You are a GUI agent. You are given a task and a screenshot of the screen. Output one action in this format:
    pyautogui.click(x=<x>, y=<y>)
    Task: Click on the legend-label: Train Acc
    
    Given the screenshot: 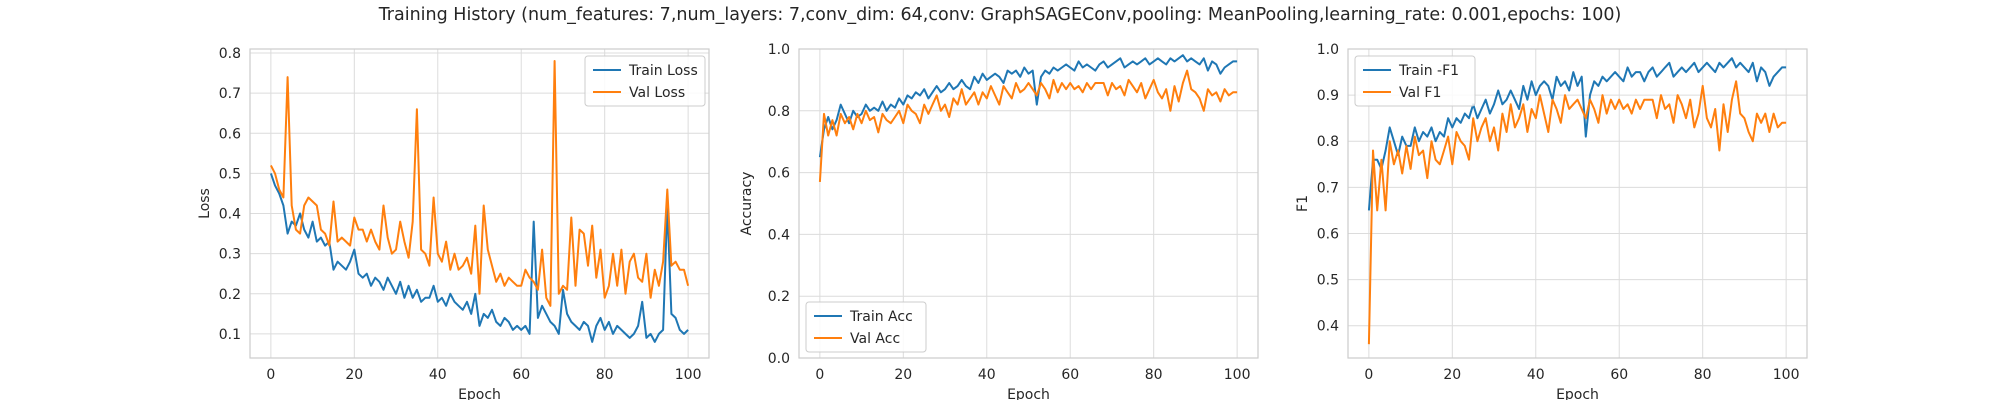 What is the action you would take?
    pyautogui.click(x=881, y=317)
    